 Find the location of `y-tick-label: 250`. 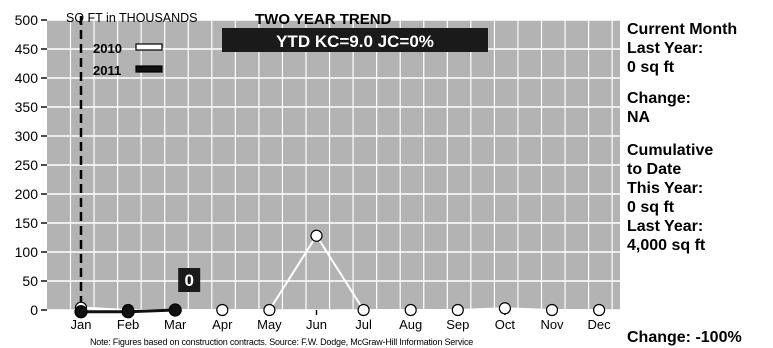

y-tick-label: 250 is located at coordinates (27, 165).